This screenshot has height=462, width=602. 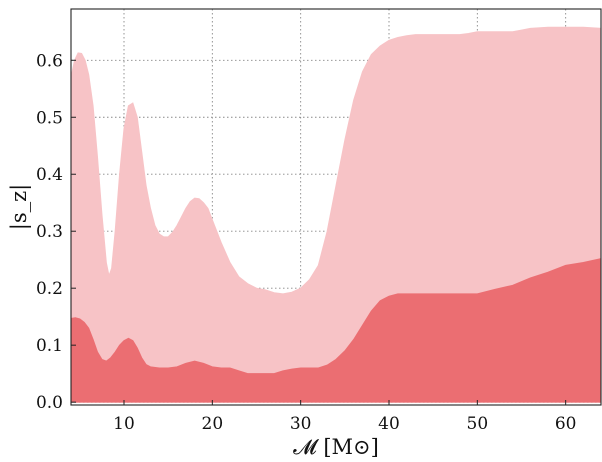 I want to click on x-tick-label: 50, so click(x=478, y=424).